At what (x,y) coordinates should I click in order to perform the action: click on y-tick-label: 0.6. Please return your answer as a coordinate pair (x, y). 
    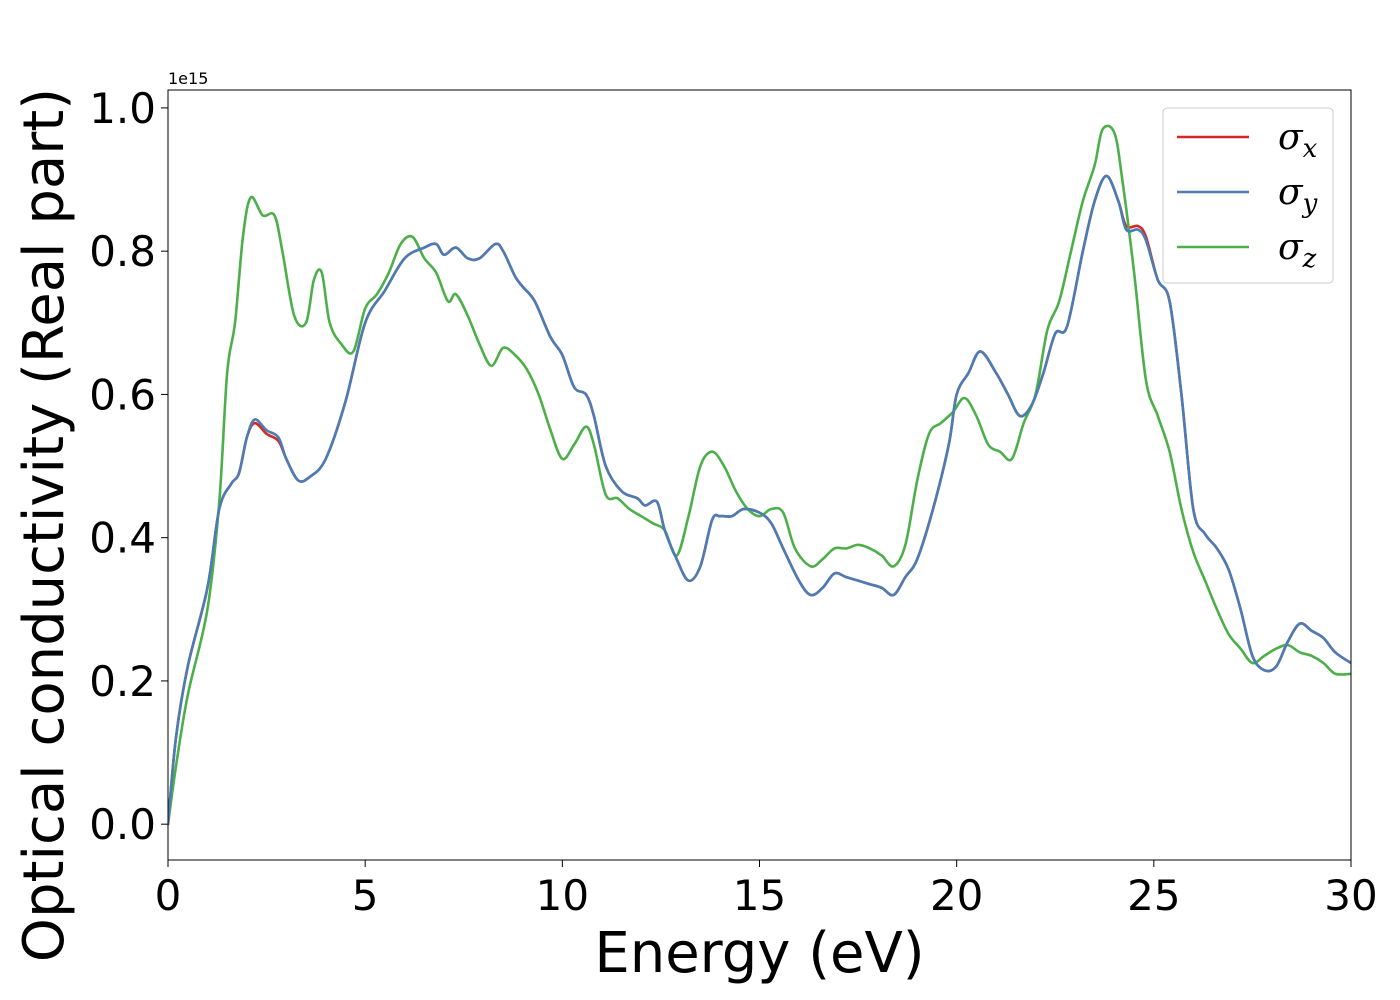
    Looking at the image, I should click on (122, 394).